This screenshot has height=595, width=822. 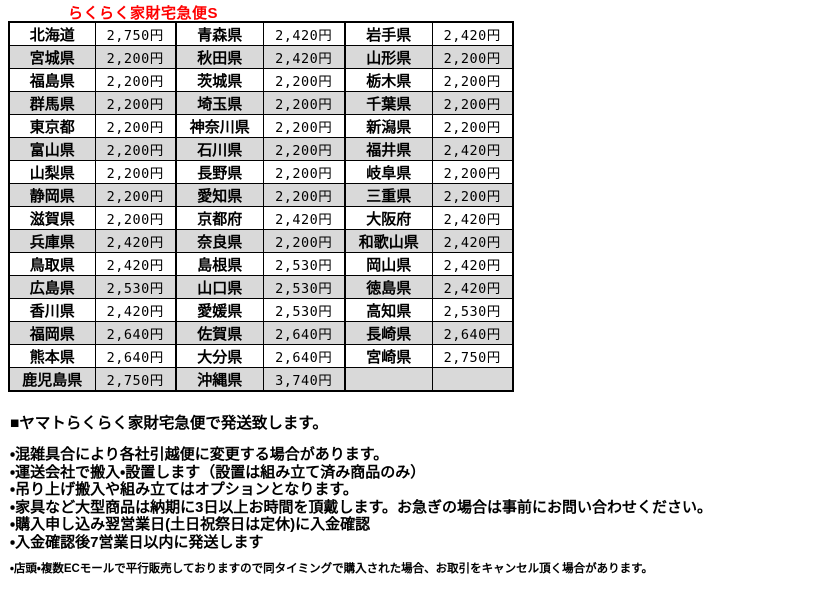 What do you see at coordinates (219, 57) in the screenshot?
I see `prefecture-cell: 秋田県` at bounding box center [219, 57].